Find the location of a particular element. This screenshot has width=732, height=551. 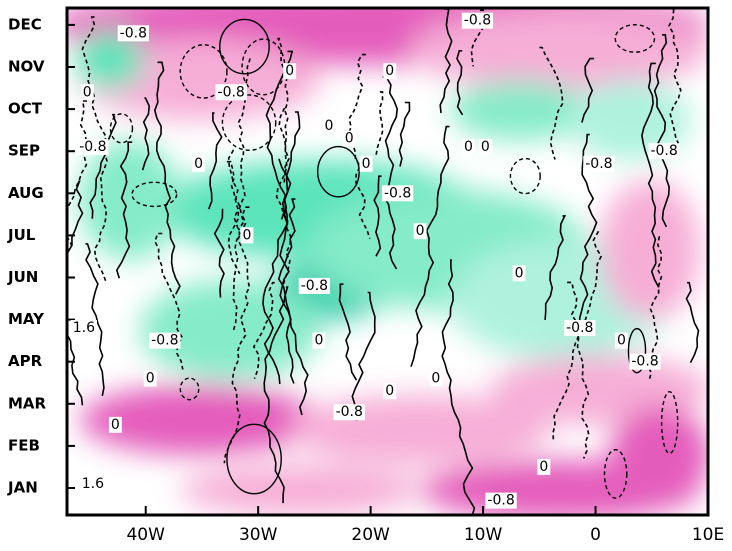

y-tick-label: NOV is located at coordinates (26, 67).